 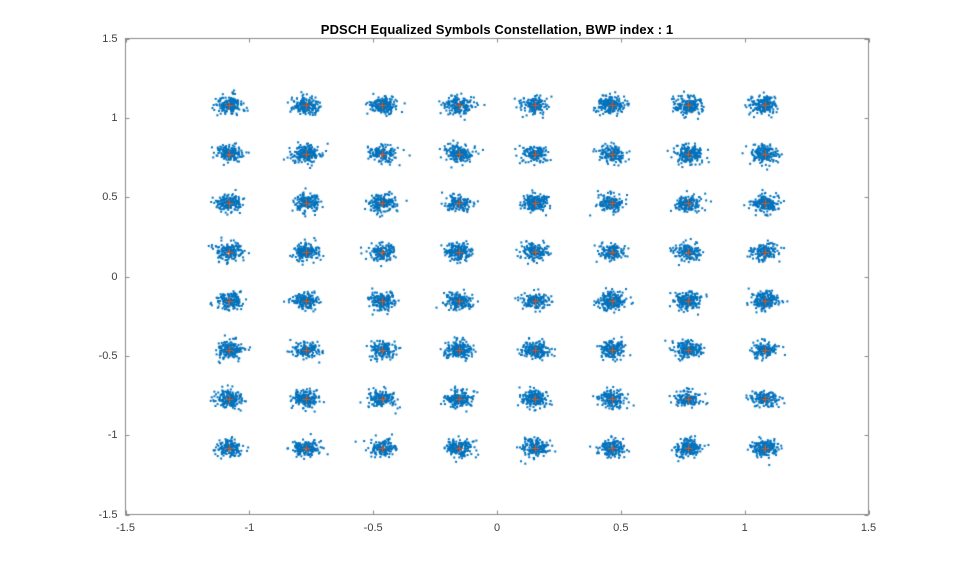 I want to click on x-tick-label: -1, so click(x=249, y=527).